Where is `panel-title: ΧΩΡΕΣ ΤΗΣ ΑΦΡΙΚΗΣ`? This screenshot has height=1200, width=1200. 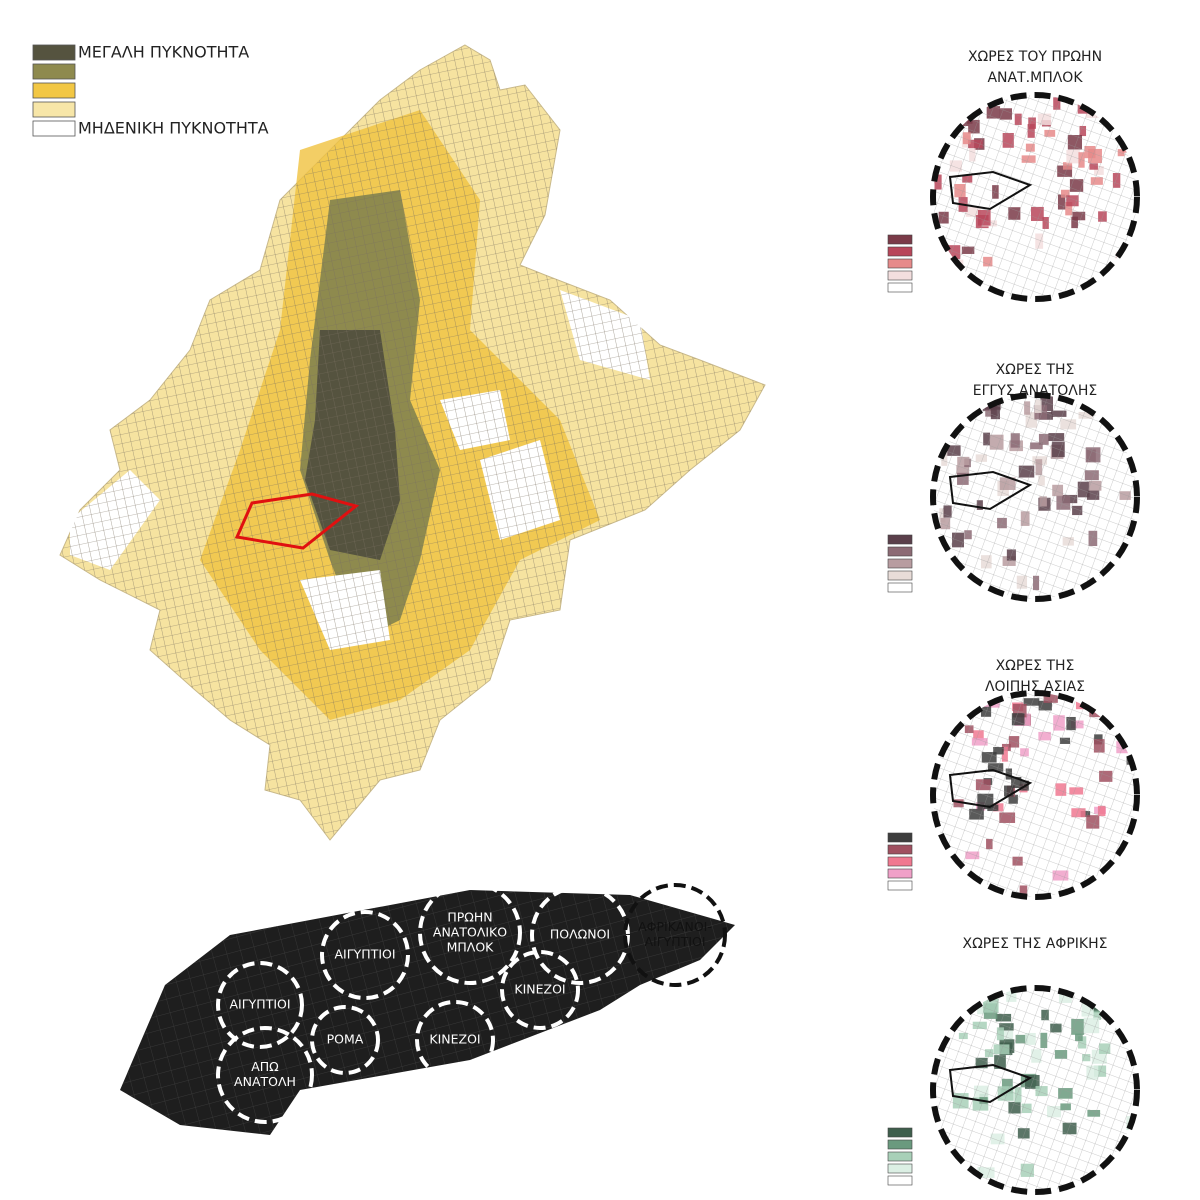
panel-title: ΧΩΡΕΣ ΤΗΣ ΑΦΡΙΚΗΣ is located at coordinates (1035, 944).